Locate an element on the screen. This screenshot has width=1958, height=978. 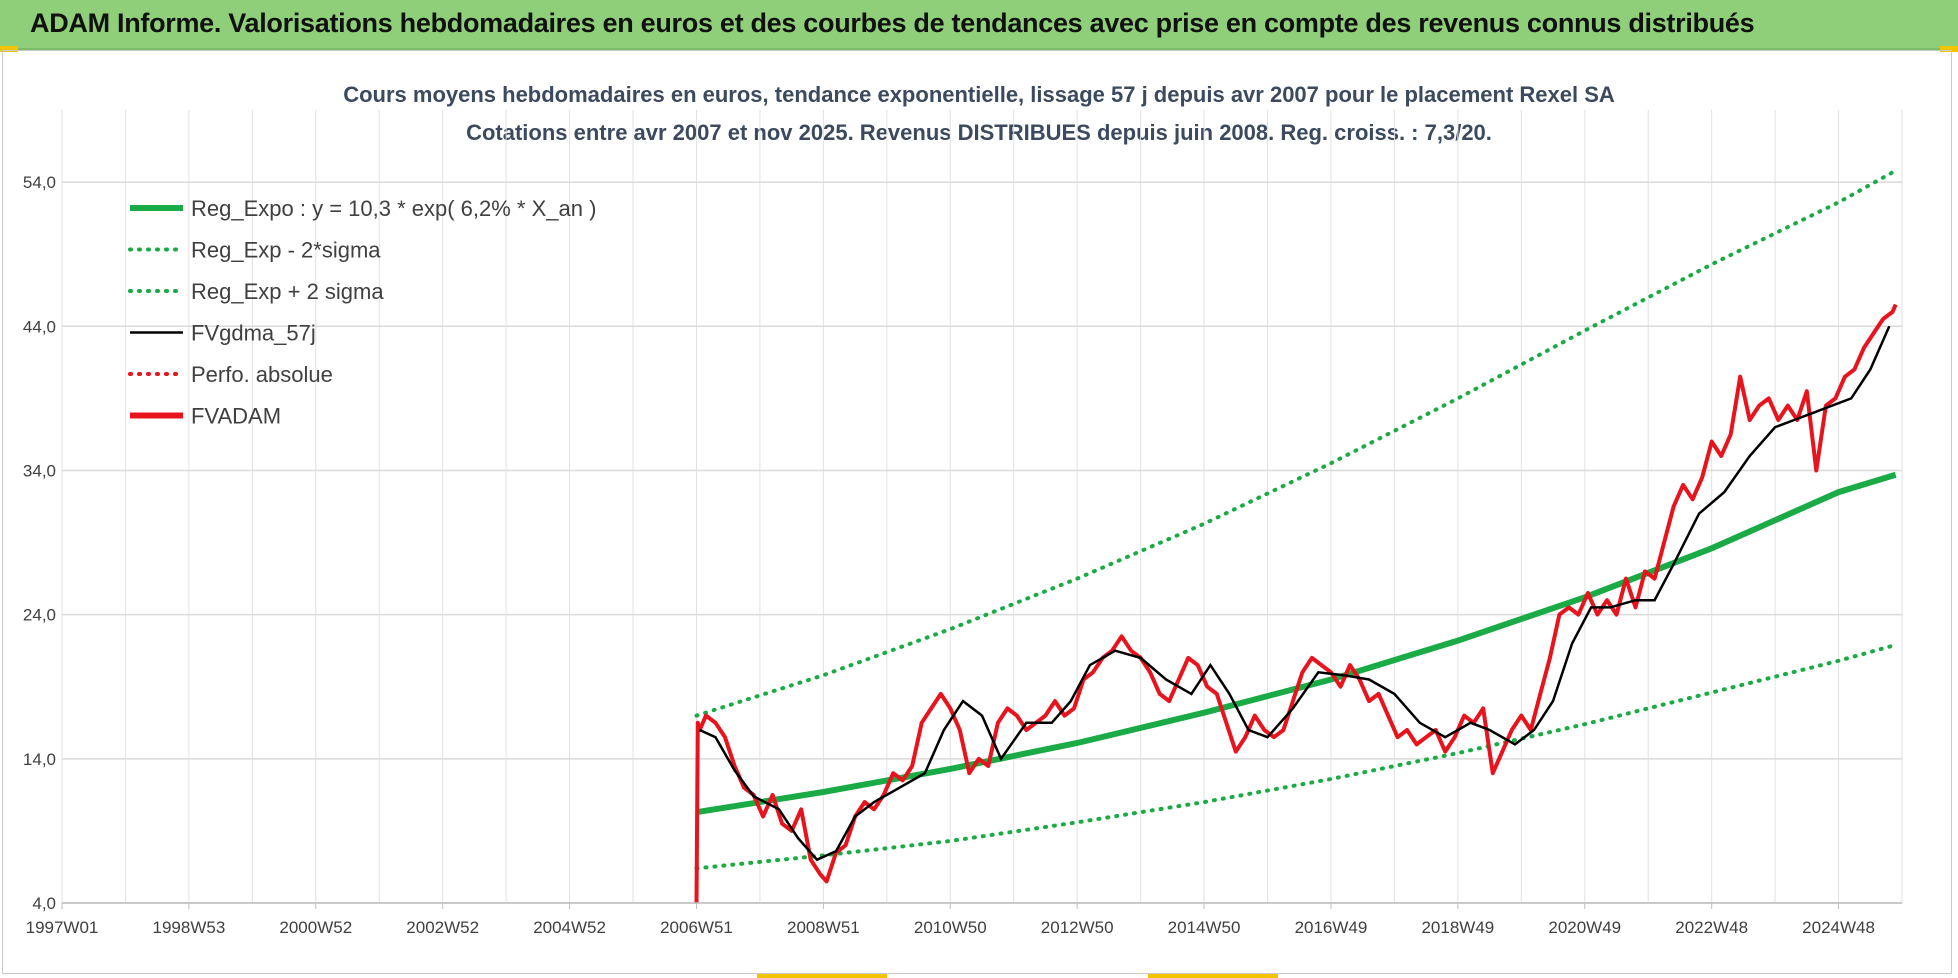
x-tick-label: 2002W52 is located at coordinates (442, 927).